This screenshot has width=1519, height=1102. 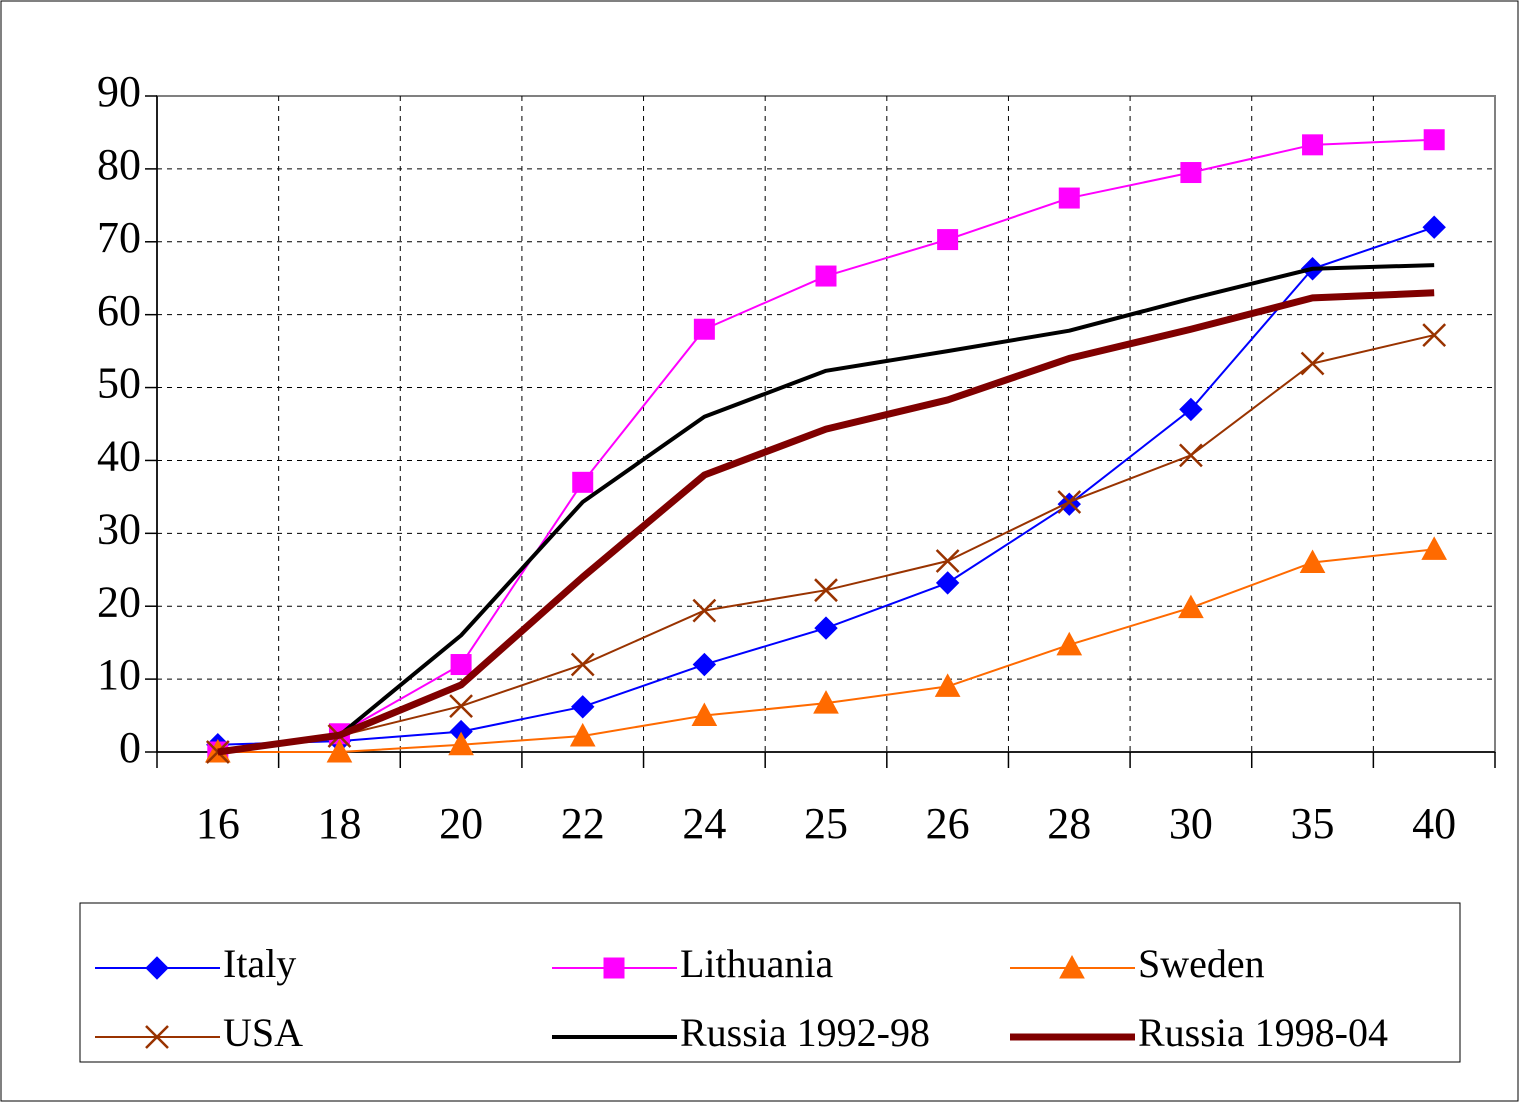 I want to click on x-tick-label: 26, so click(x=948, y=823).